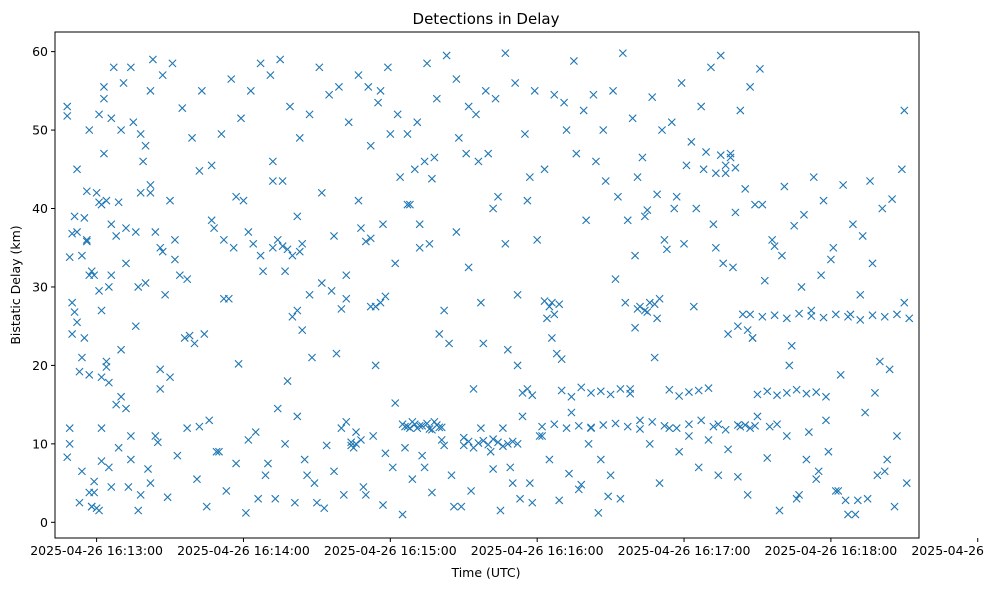  What do you see at coordinates (40, 208) in the screenshot?
I see `y-tick-label: 40` at bounding box center [40, 208].